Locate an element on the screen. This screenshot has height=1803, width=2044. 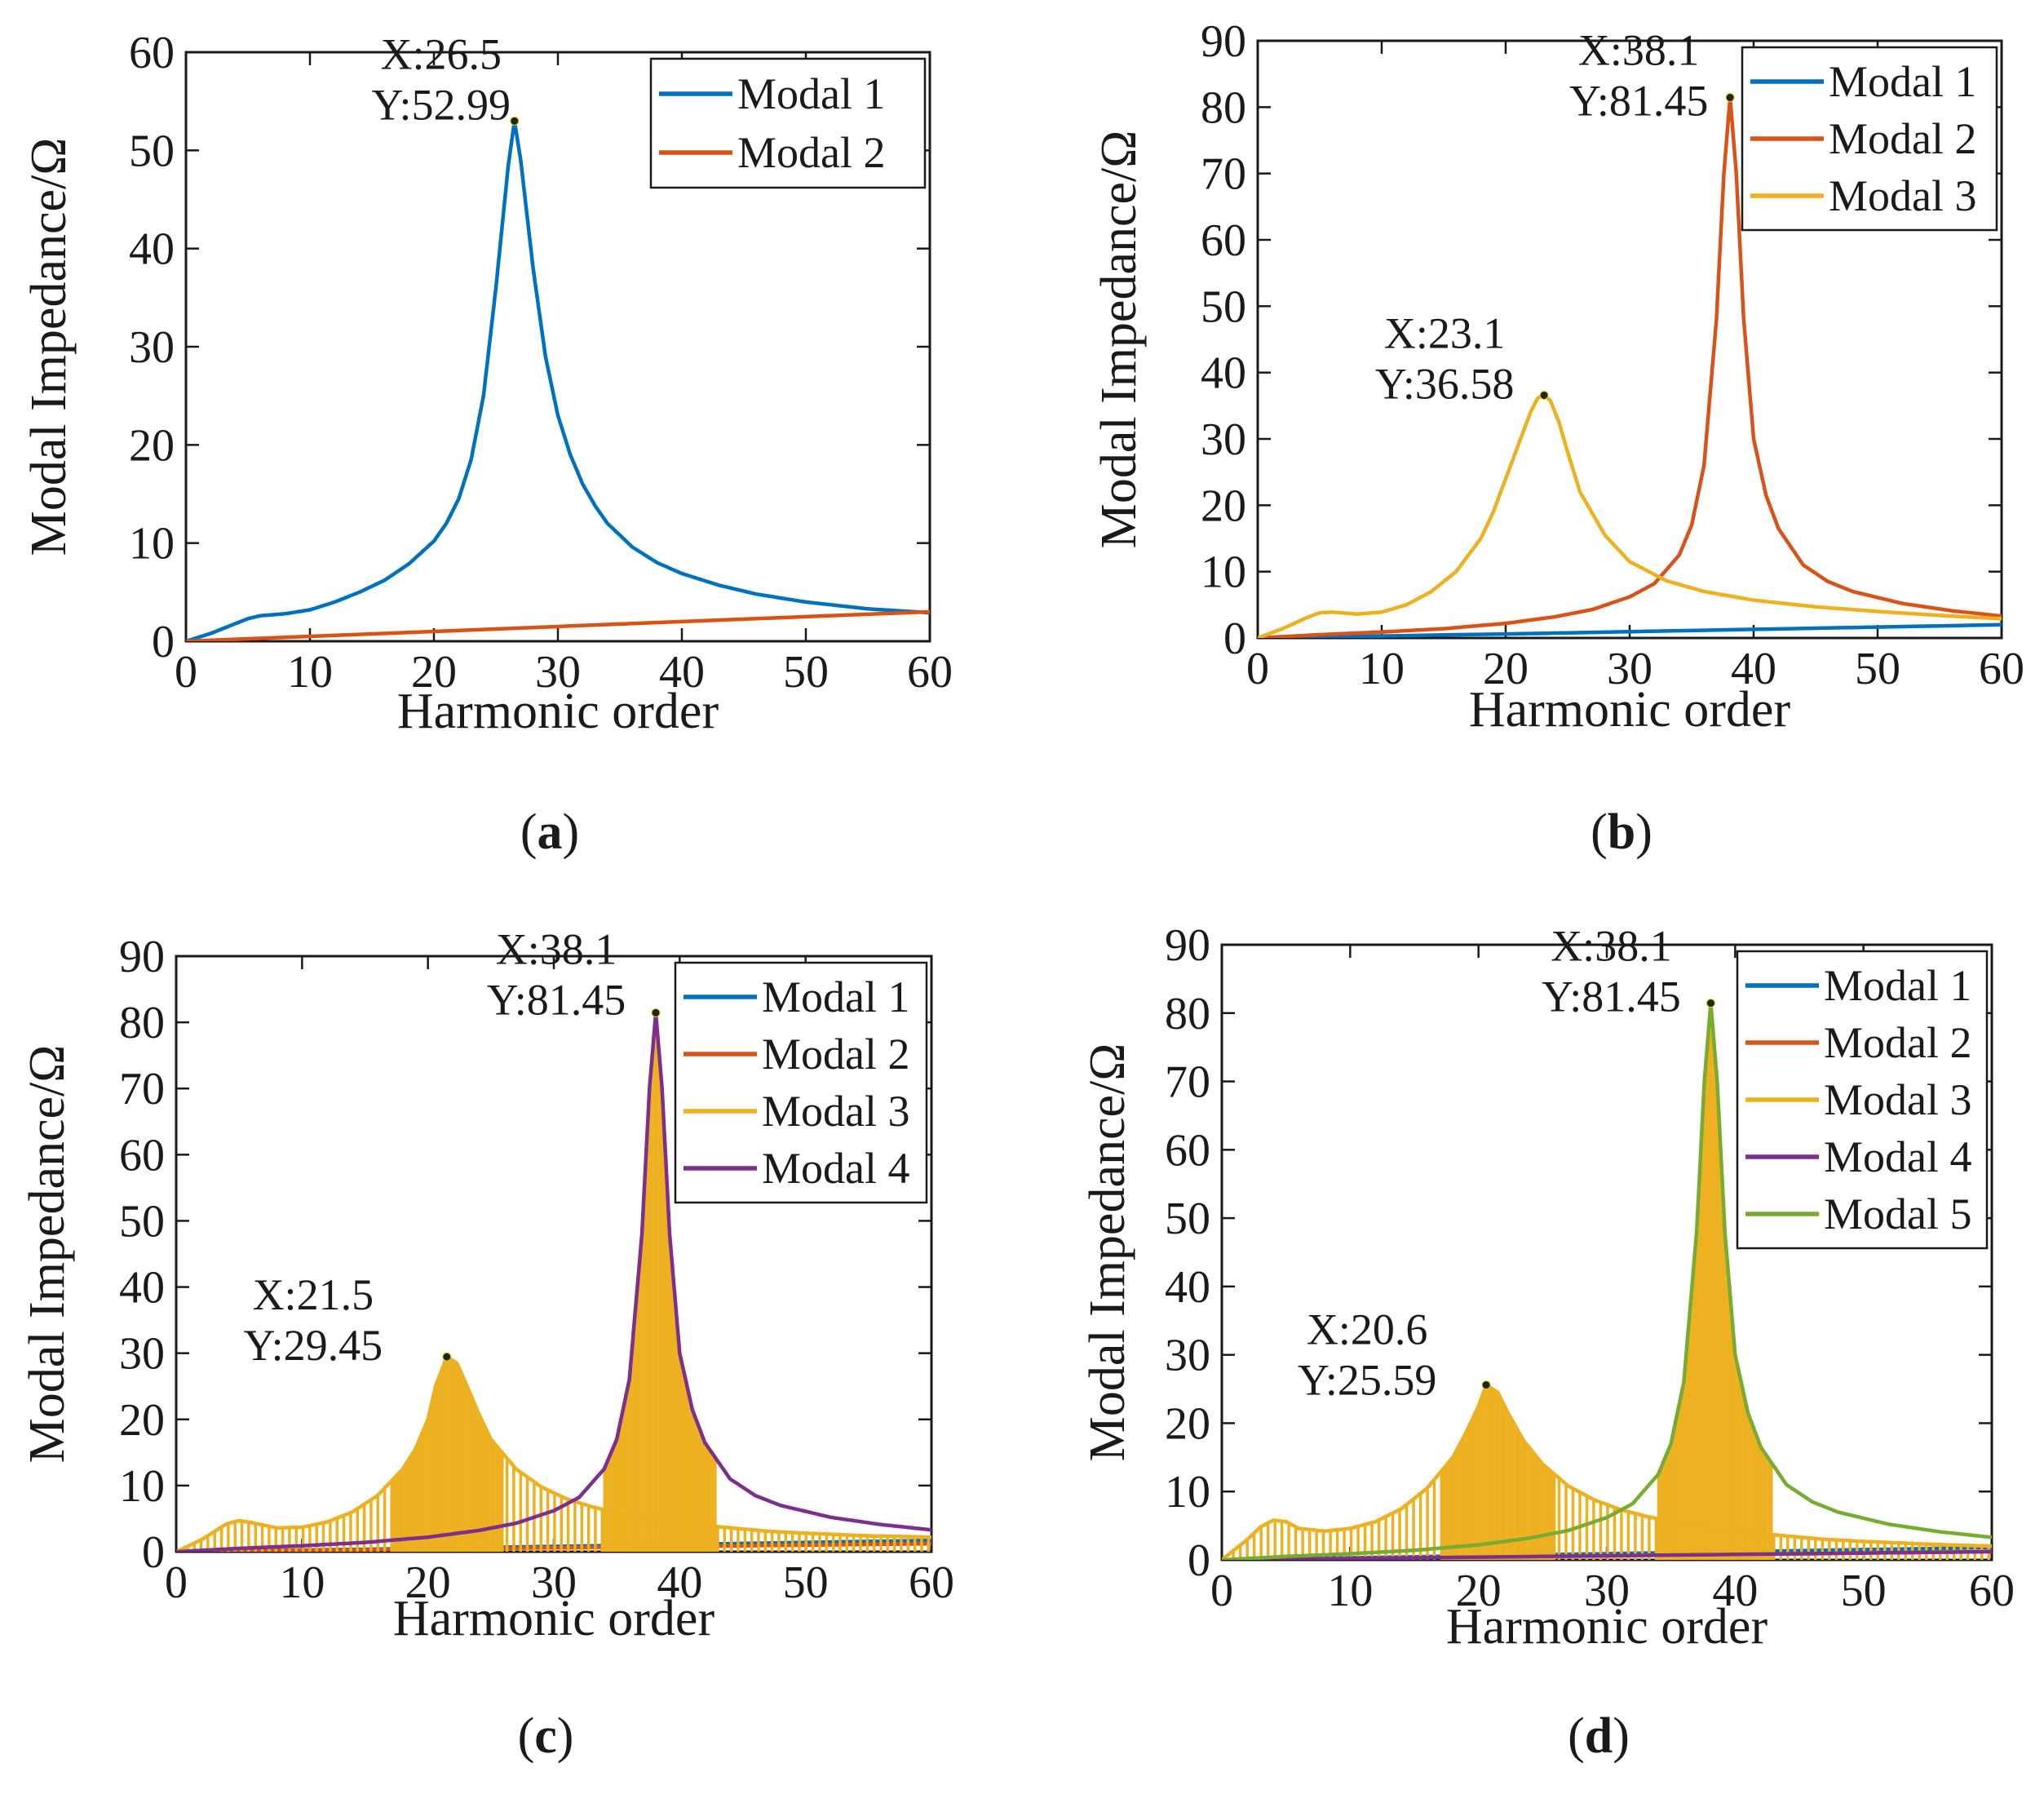
panel-caption: (a) is located at coordinates (549, 832).